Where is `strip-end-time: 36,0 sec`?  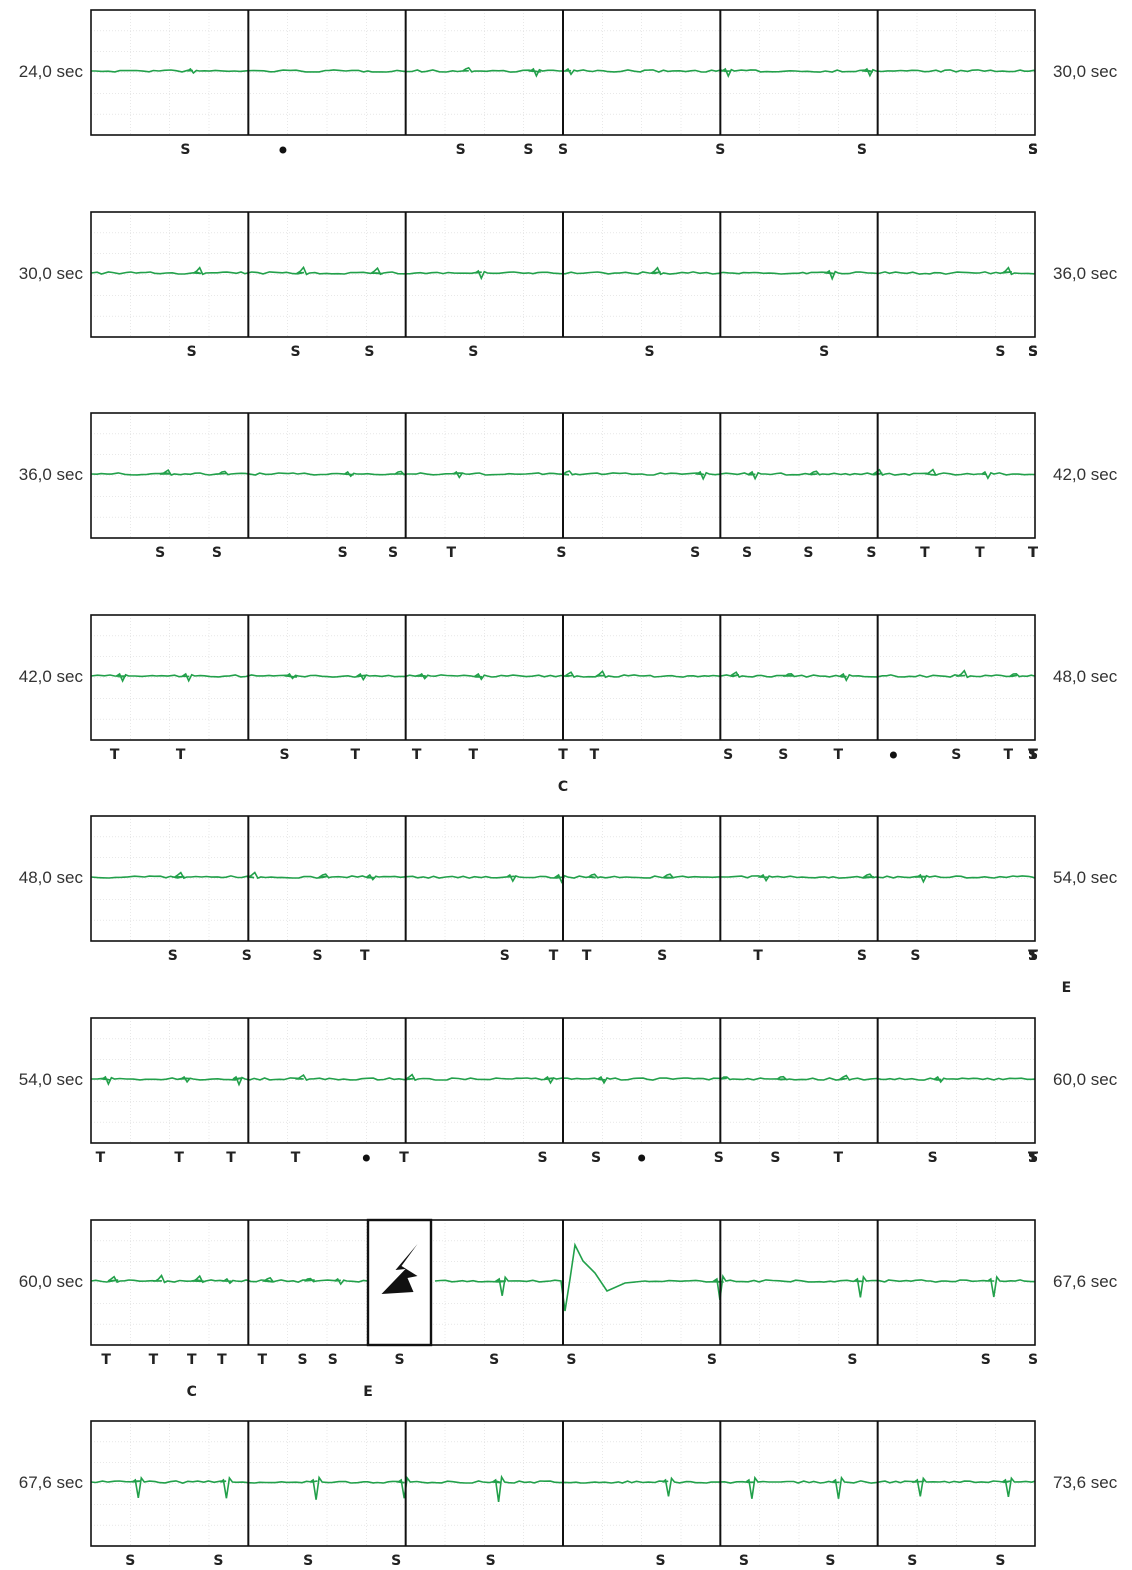 strip-end-time: 36,0 sec is located at coordinates (1085, 273).